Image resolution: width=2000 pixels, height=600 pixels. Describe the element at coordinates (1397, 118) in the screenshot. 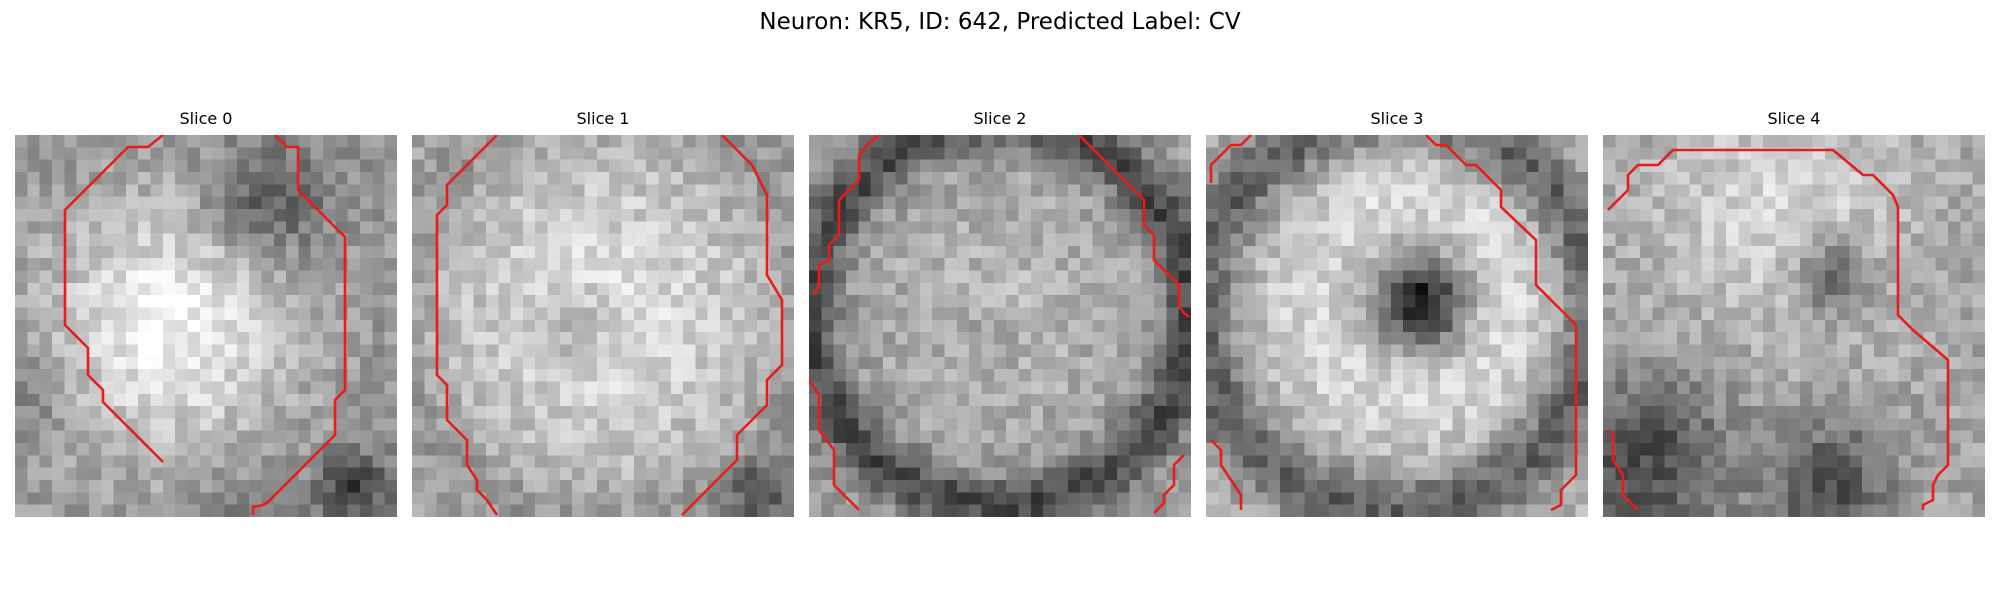

I see `slice-title: Slice 3` at that location.